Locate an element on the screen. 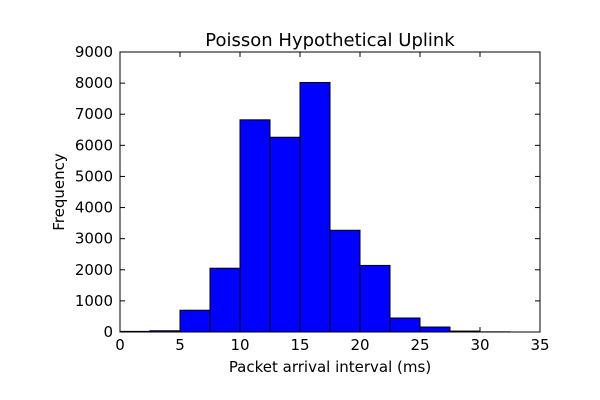  y-tick-label: 1000 is located at coordinates (94, 301).